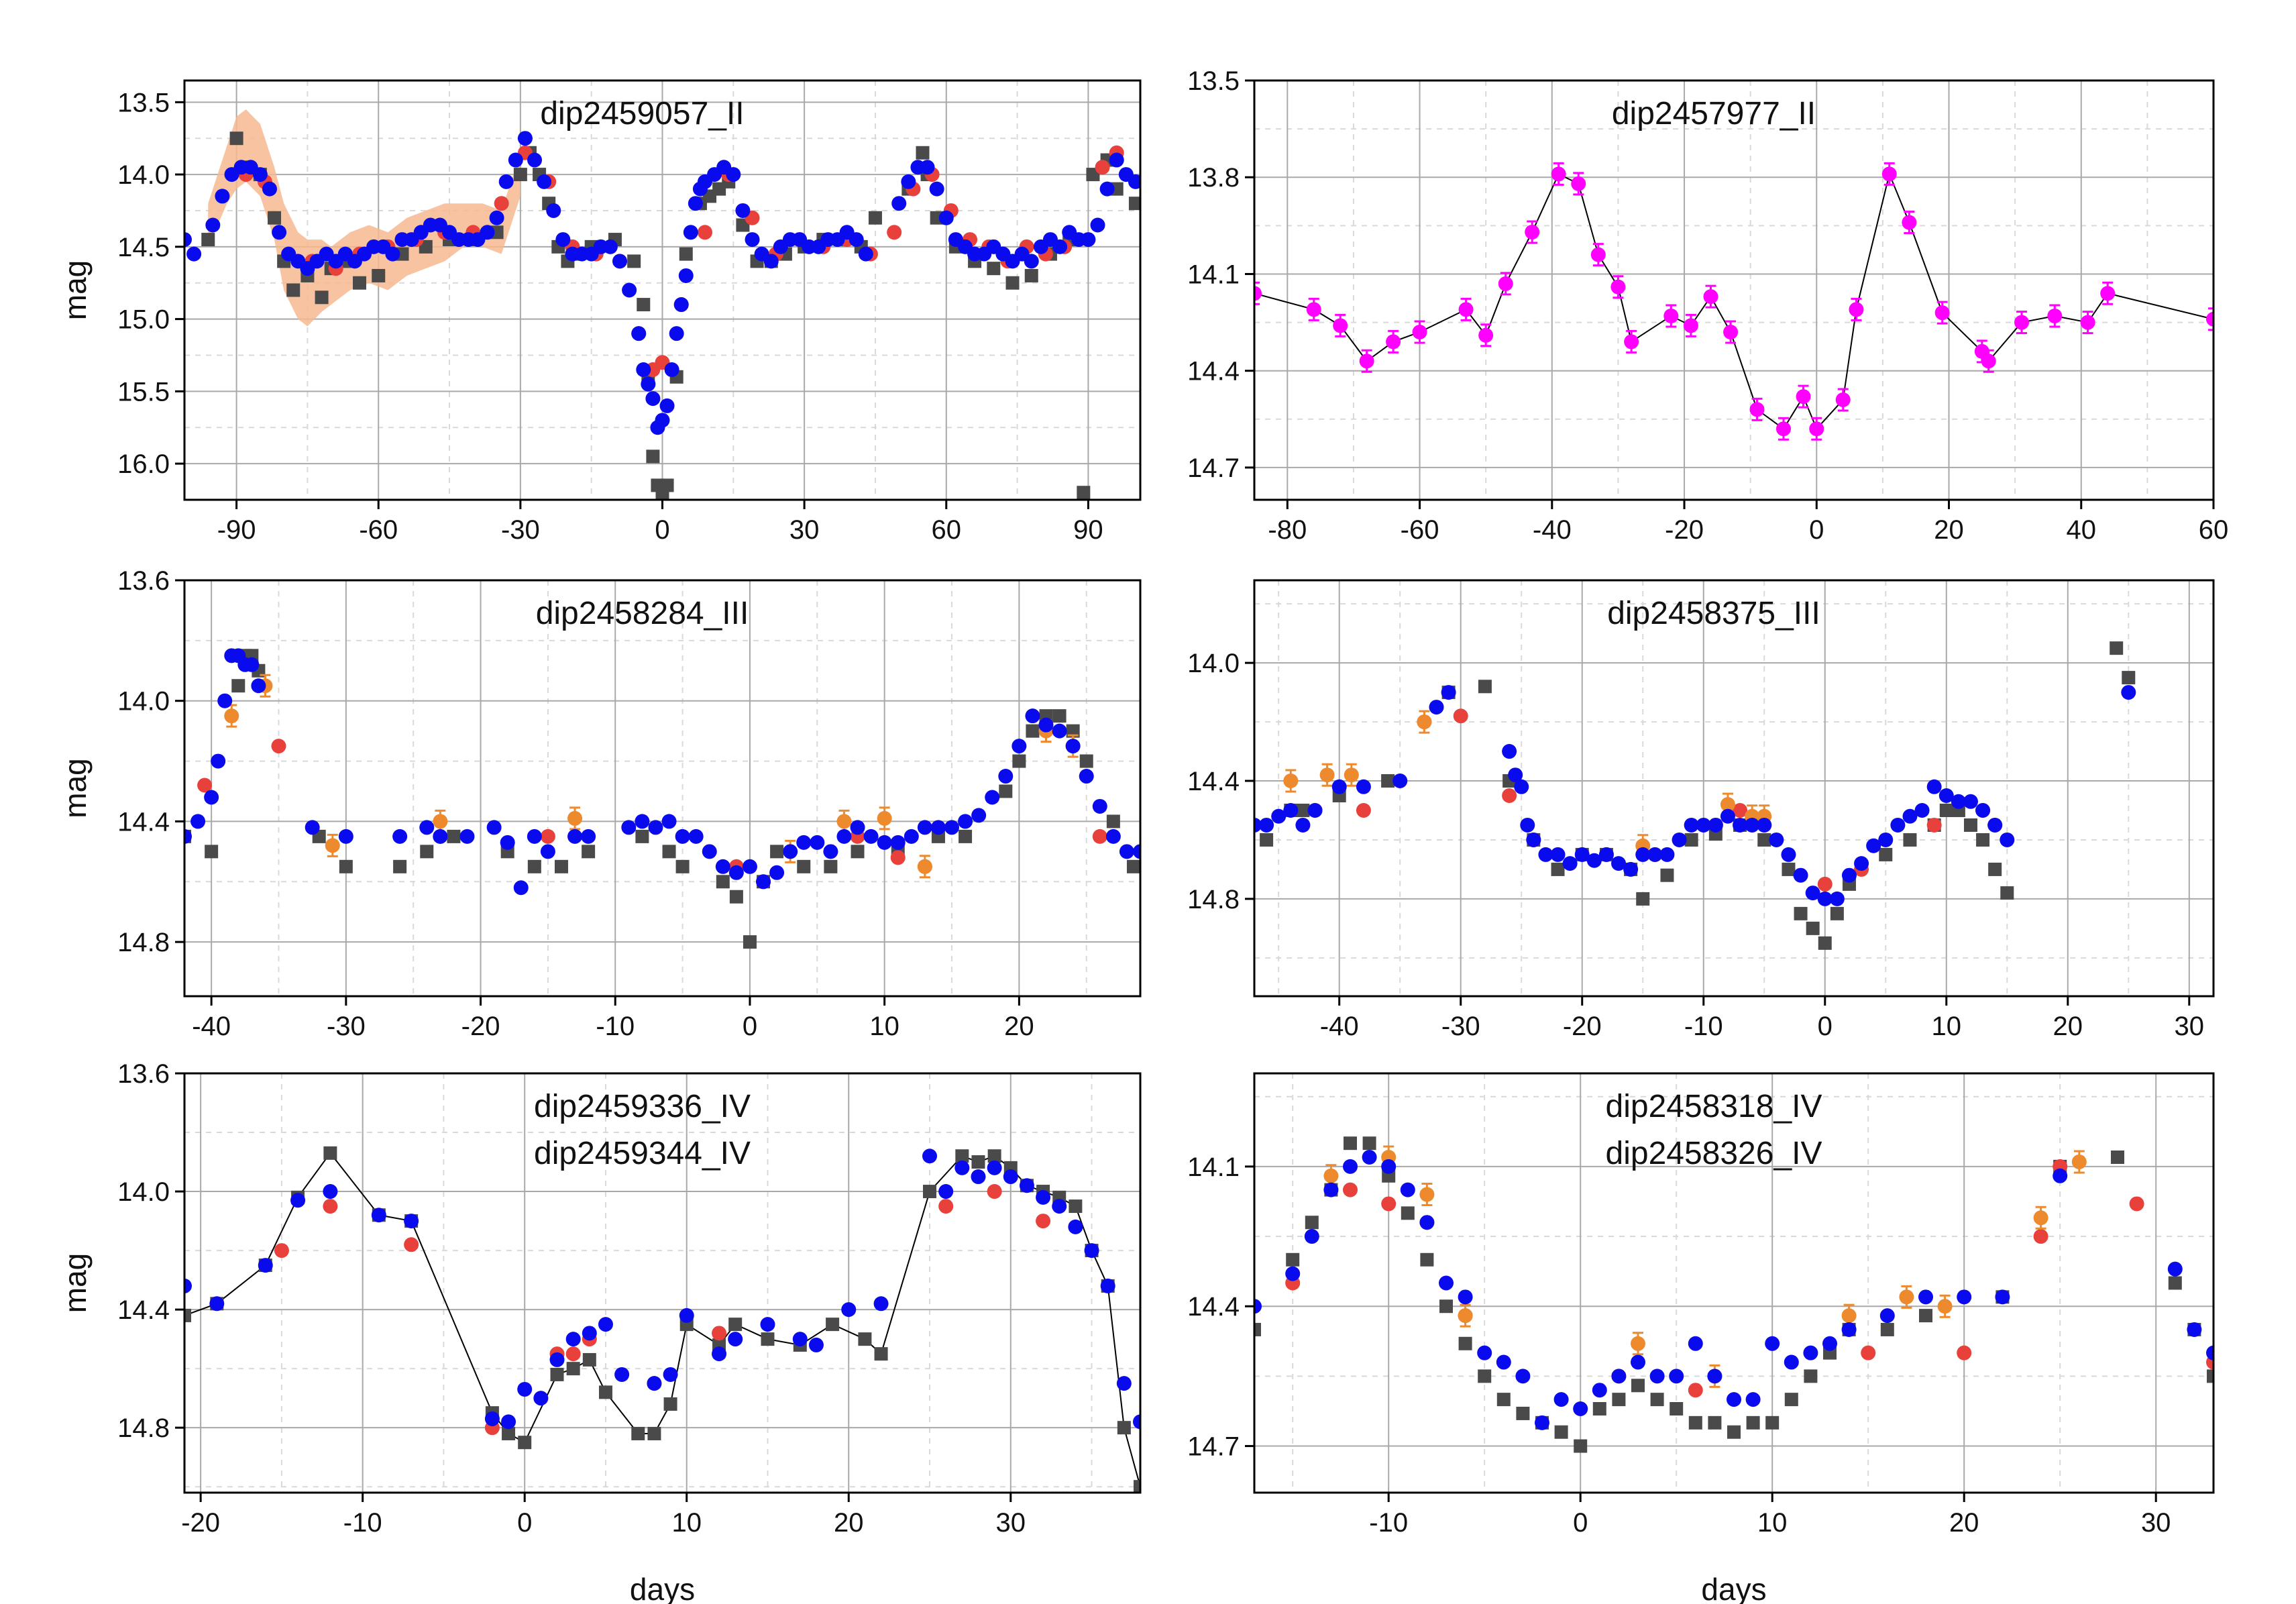 The width and height of the screenshot is (2296, 1604). What do you see at coordinates (362, 1523) in the screenshot?
I see `x-tick-label: -10` at bounding box center [362, 1523].